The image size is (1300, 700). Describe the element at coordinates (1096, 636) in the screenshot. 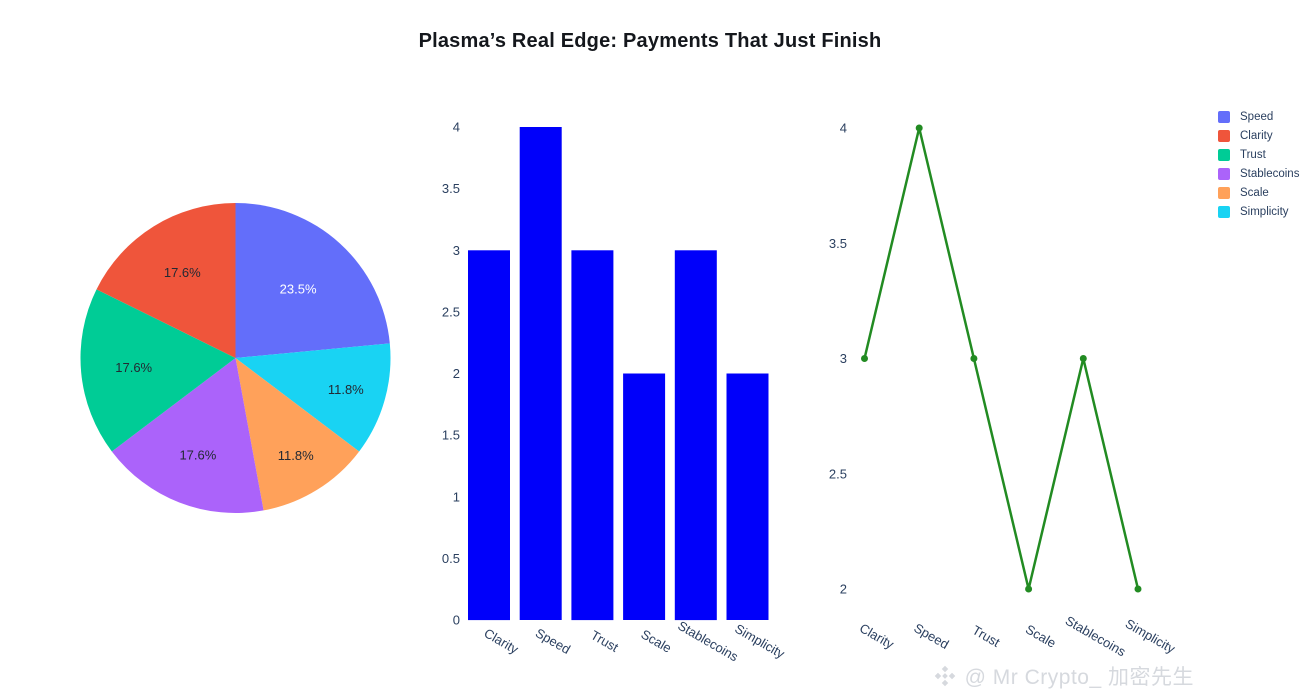

I see `line-x-tick-label: Stablecoins` at that location.